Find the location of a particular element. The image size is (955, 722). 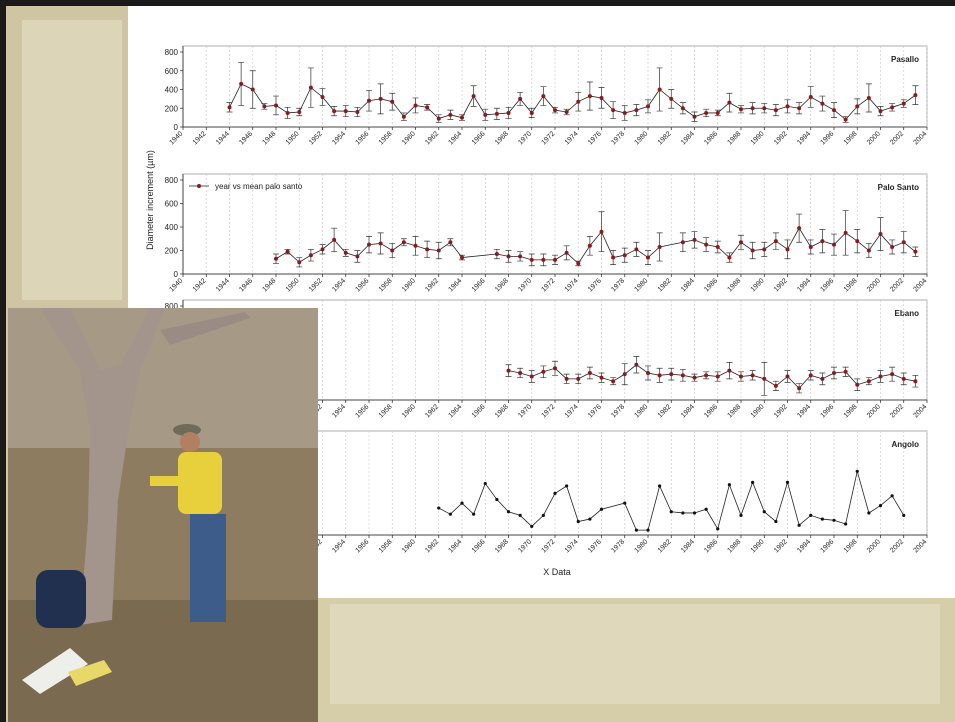

y-tick-label: 400 is located at coordinates (172, 90).